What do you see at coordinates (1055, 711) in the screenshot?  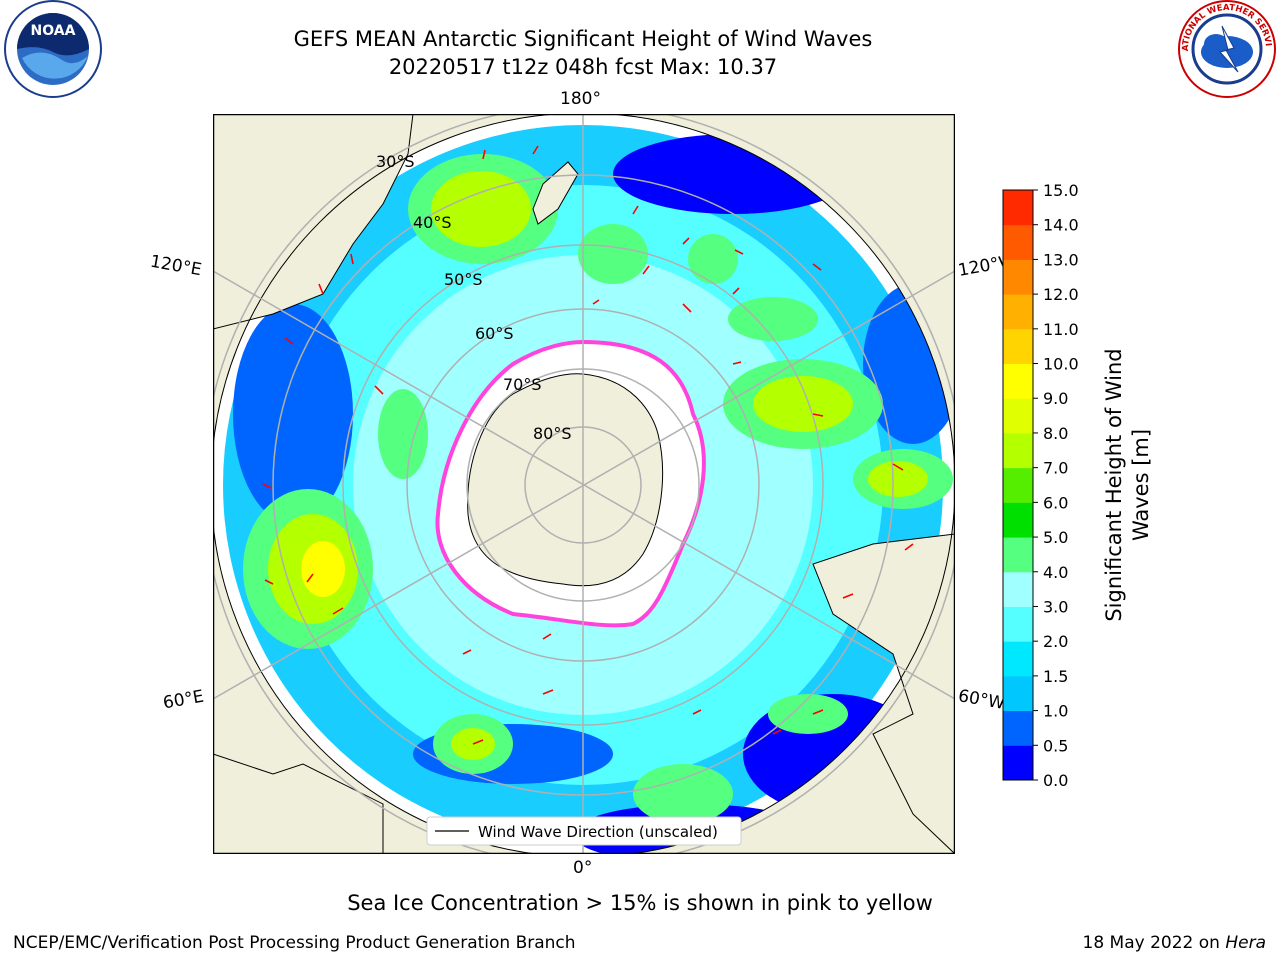 I see `colorbar-tick-label: 1.0` at bounding box center [1055, 711].